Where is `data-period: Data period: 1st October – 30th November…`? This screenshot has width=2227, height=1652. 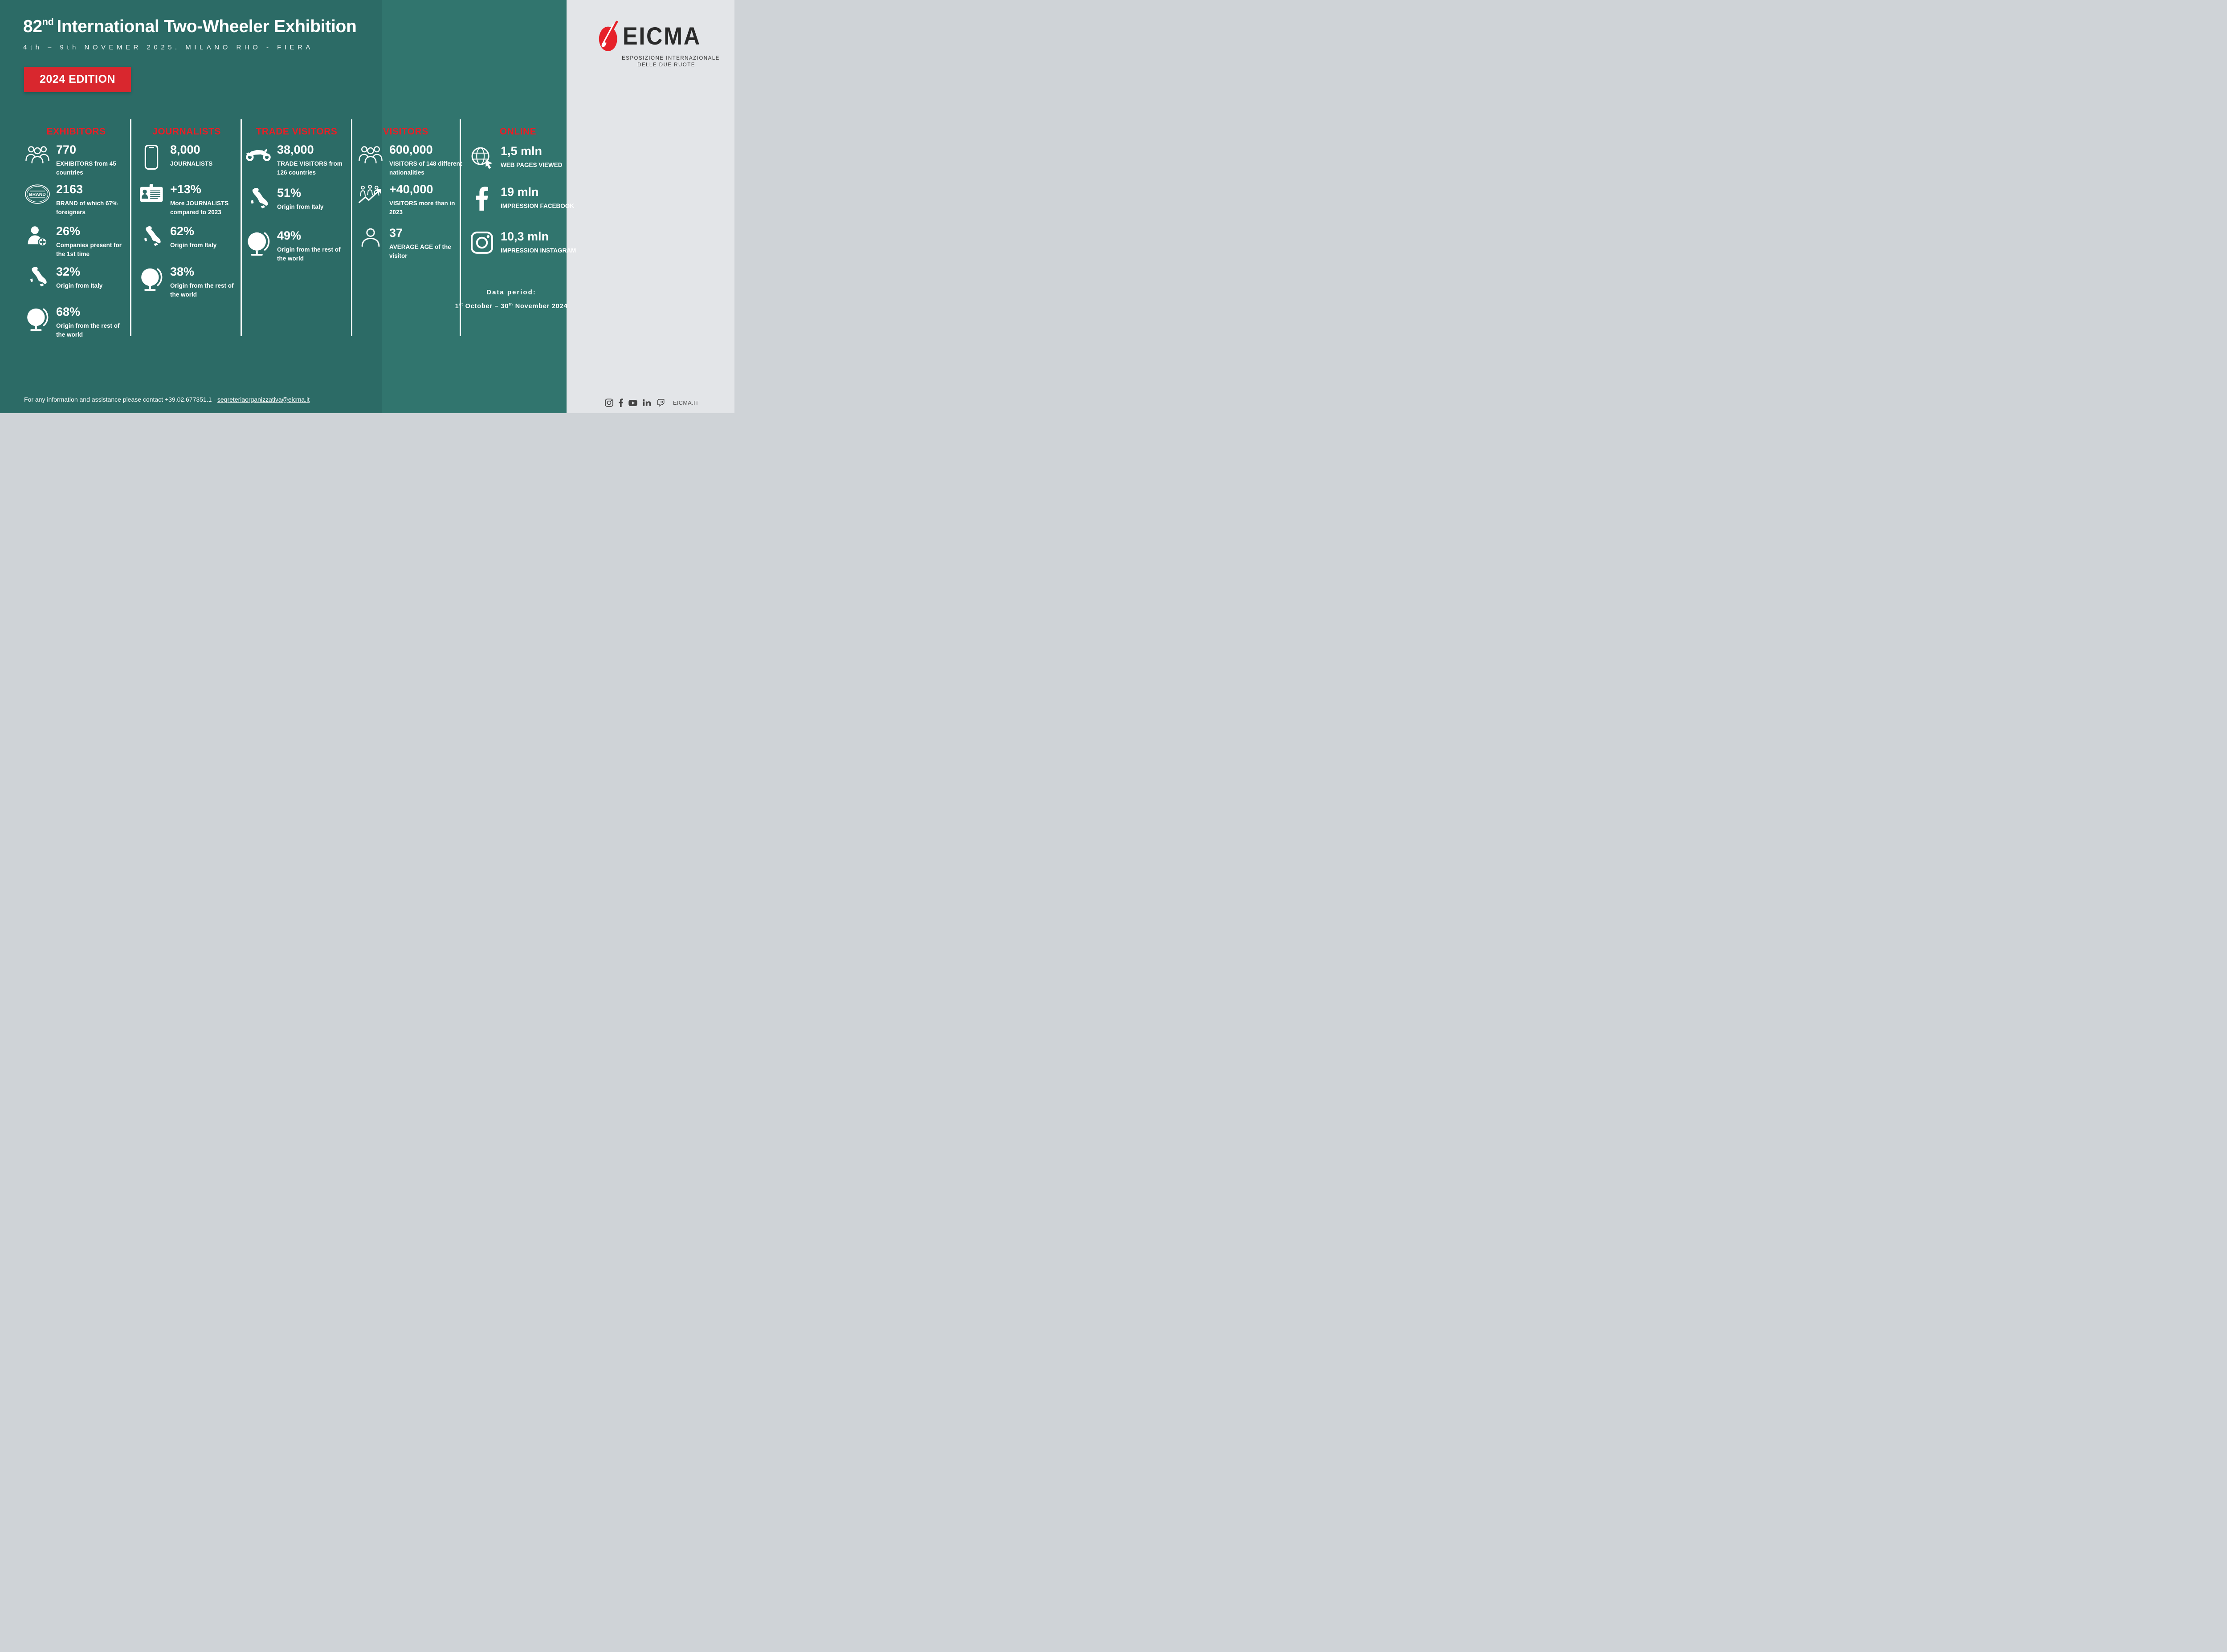 data-period: Data period: 1st October – 30th November… is located at coordinates (511, 299).